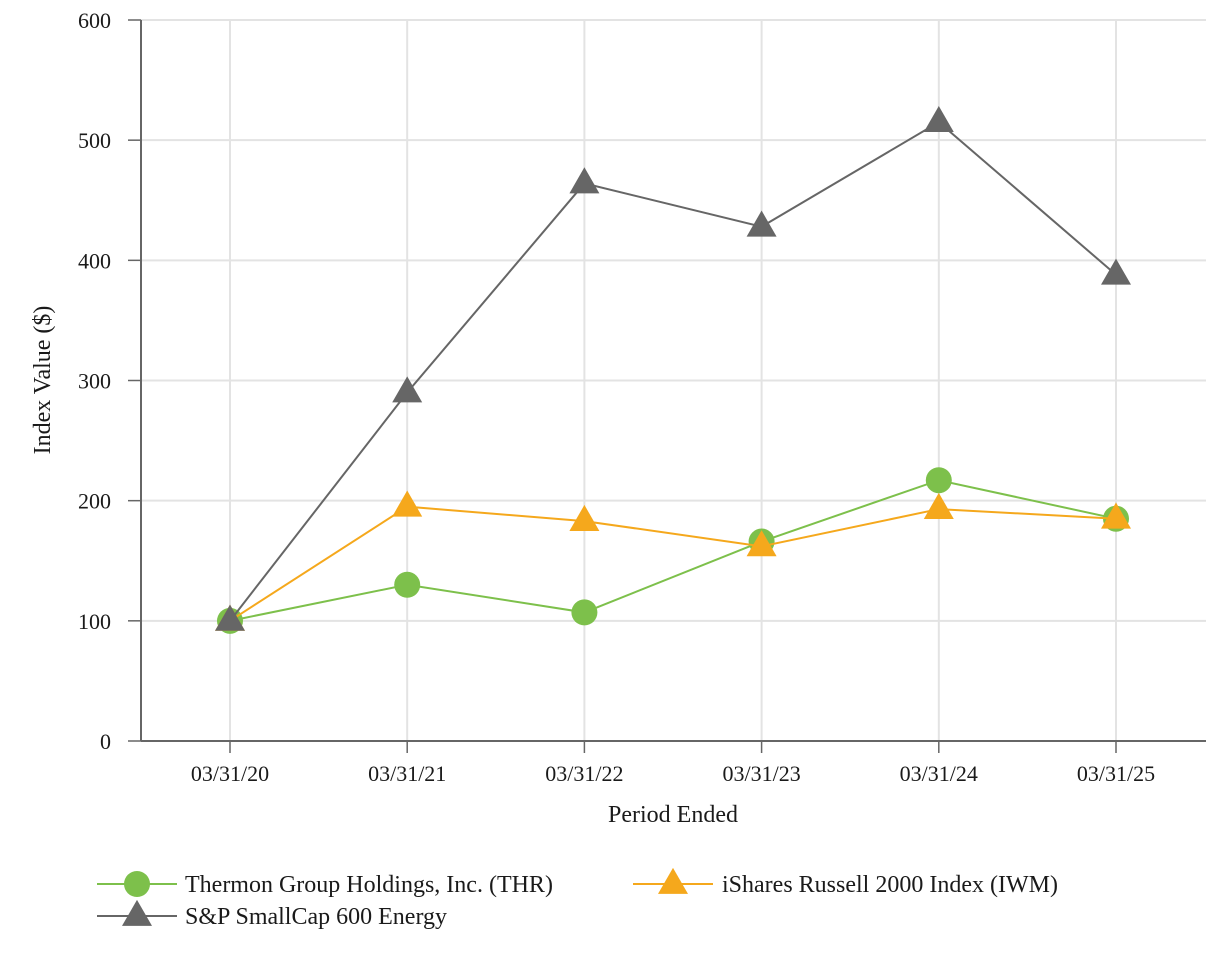 Image resolution: width=1226 pixels, height=960 pixels. What do you see at coordinates (94, 381) in the screenshot?
I see `y-tick-label: 300` at bounding box center [94, 381].